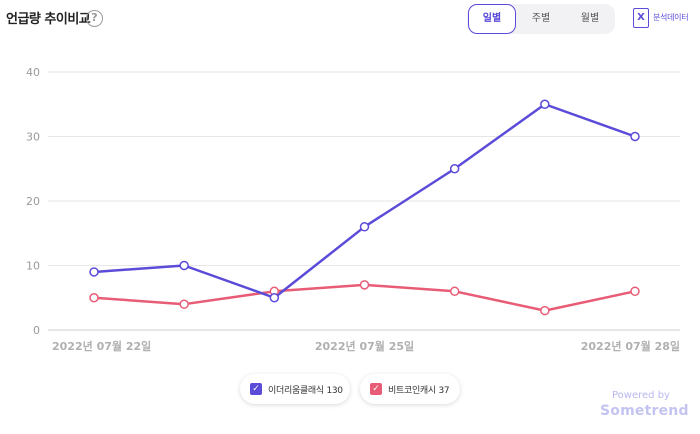 The height and width of the screenshot is (434, 700). What do you see at coordinates (630, 346) in the screenshot?
I see `x-tick-label: 2022년 07월 28일` at bounding box center [630, 346].